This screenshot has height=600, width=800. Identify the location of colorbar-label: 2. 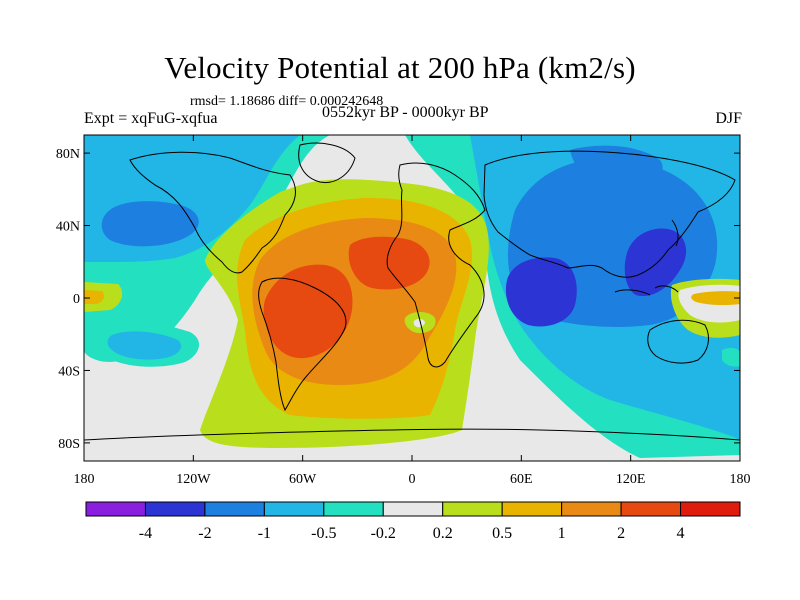
(621, 533).